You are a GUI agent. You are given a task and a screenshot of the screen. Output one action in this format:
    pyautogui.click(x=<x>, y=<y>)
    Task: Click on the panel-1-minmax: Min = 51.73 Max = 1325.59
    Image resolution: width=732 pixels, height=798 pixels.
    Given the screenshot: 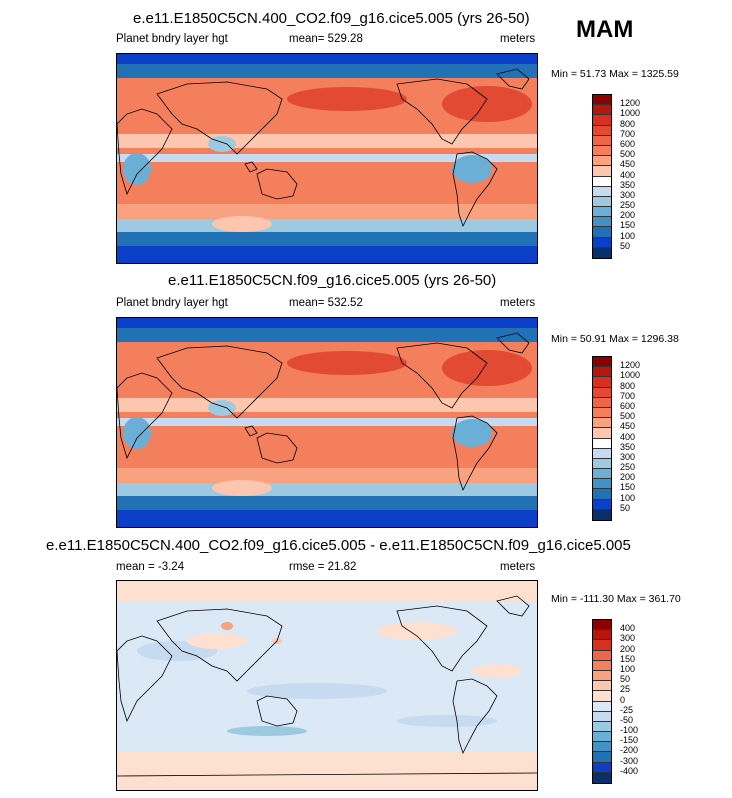 What is the action you would take?
    pyautogui.click(x=615, y=74)
    